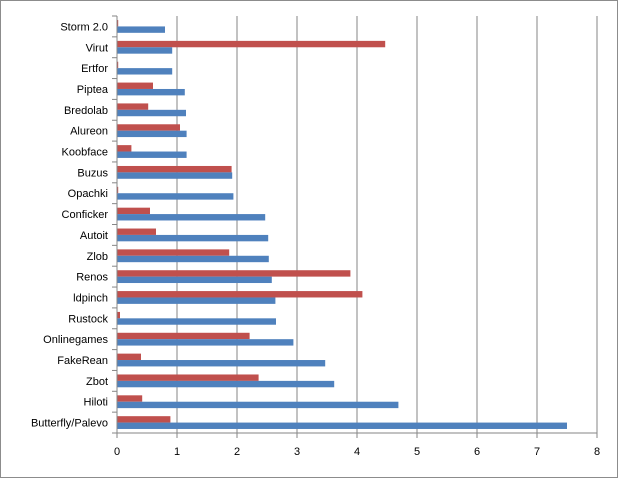 This screenshot has width=618, height=482. Describe the element at coordinates (88, 194) in the screenshot. I see `category-label: Opachki` at that location.